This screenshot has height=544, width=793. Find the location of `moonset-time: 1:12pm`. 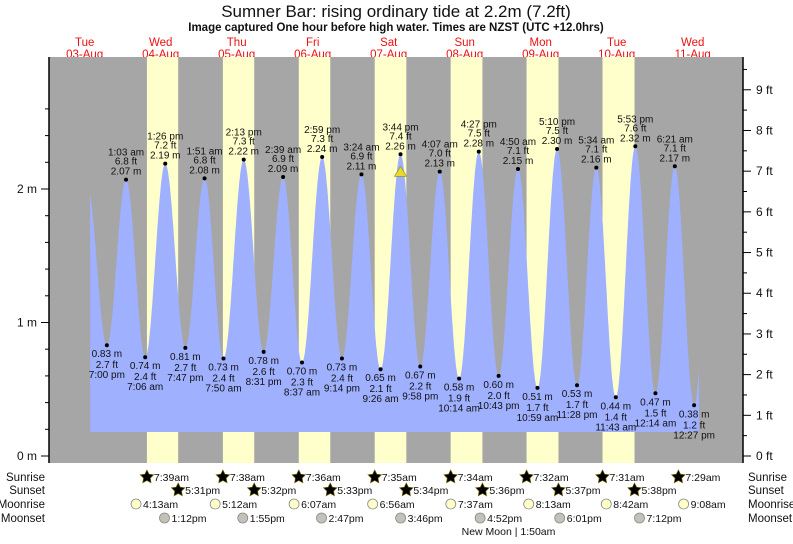

moonset-time: 1:12pm is located at coordinates (189, 519).